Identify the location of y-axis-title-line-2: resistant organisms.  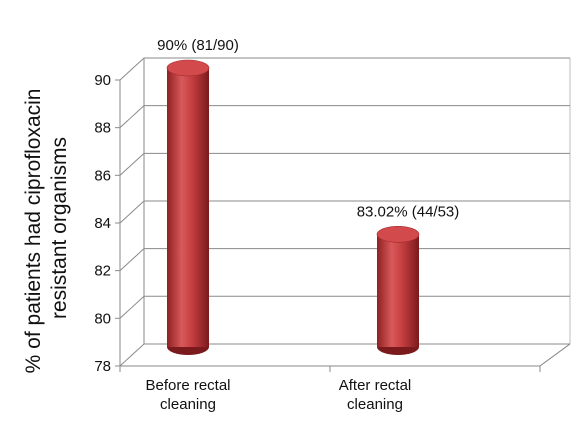
(59, 228).